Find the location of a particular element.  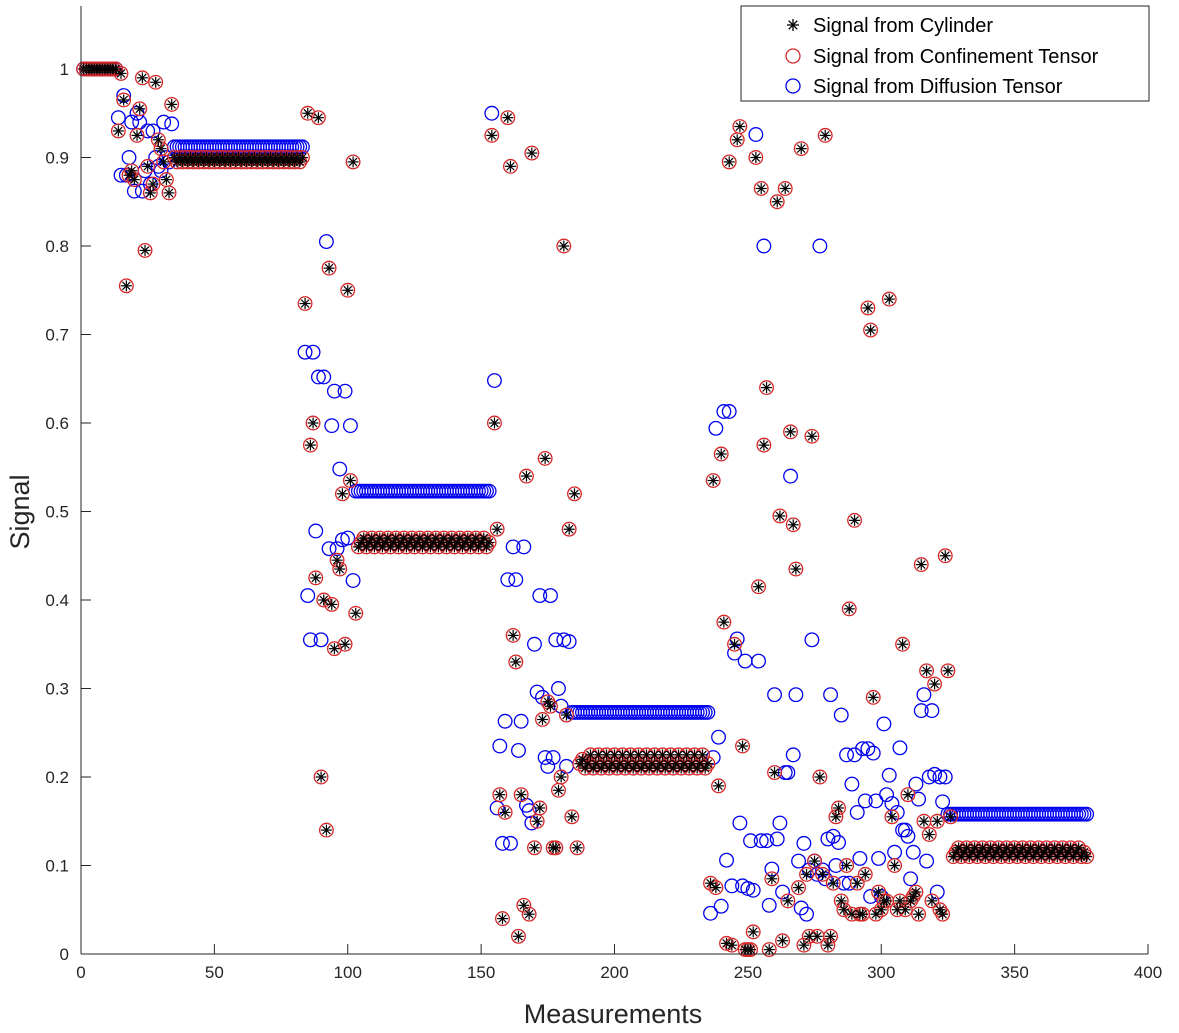

x-tick-label: 200 is located at coordinates (614, 972).